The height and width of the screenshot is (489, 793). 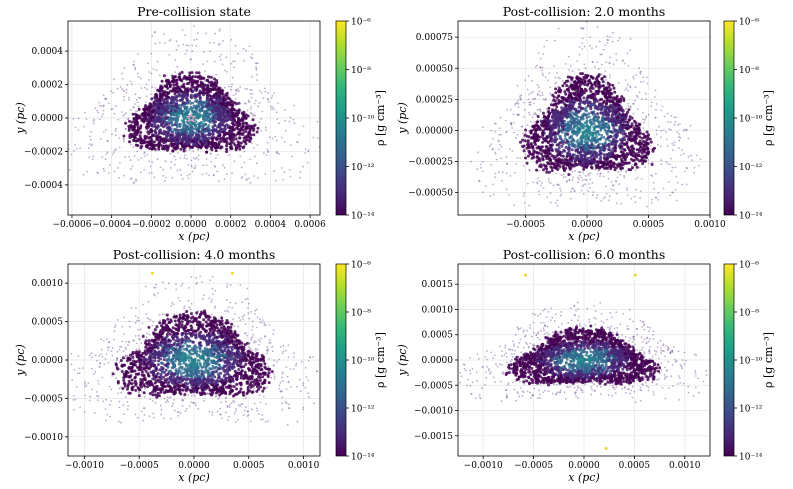 What do you see at coordinates (586, 114) in the screenshot?
I see `density-cloud` at bounding box center [586, 114].